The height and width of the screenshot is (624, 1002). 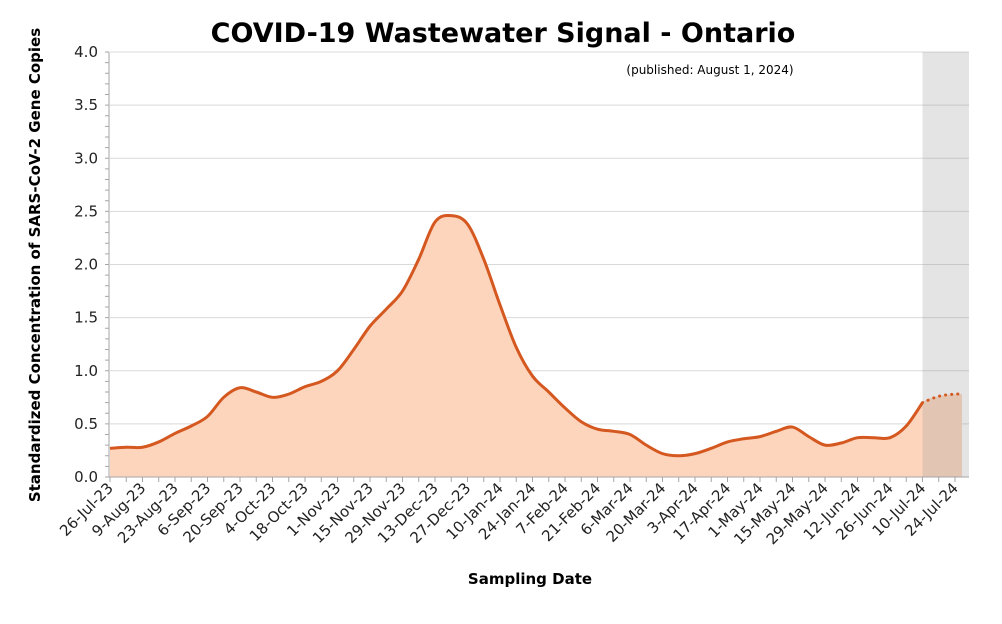 I want to click on provisional-shaded-region, so click(x=945, y=264).